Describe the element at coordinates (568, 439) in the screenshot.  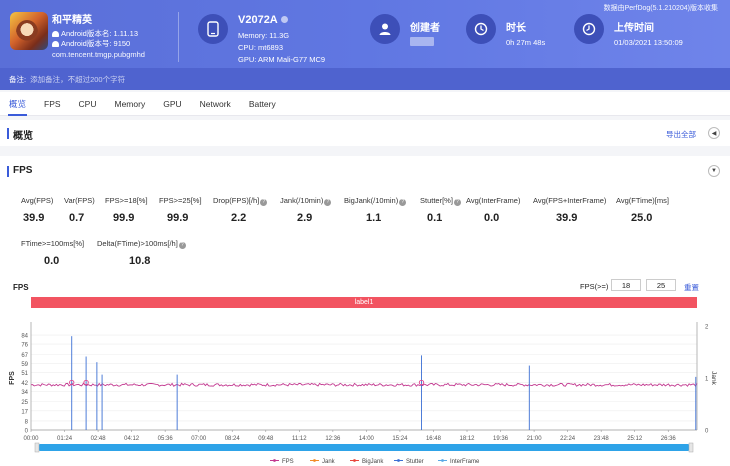
I see `x-tick-label: 22:24` at that location.